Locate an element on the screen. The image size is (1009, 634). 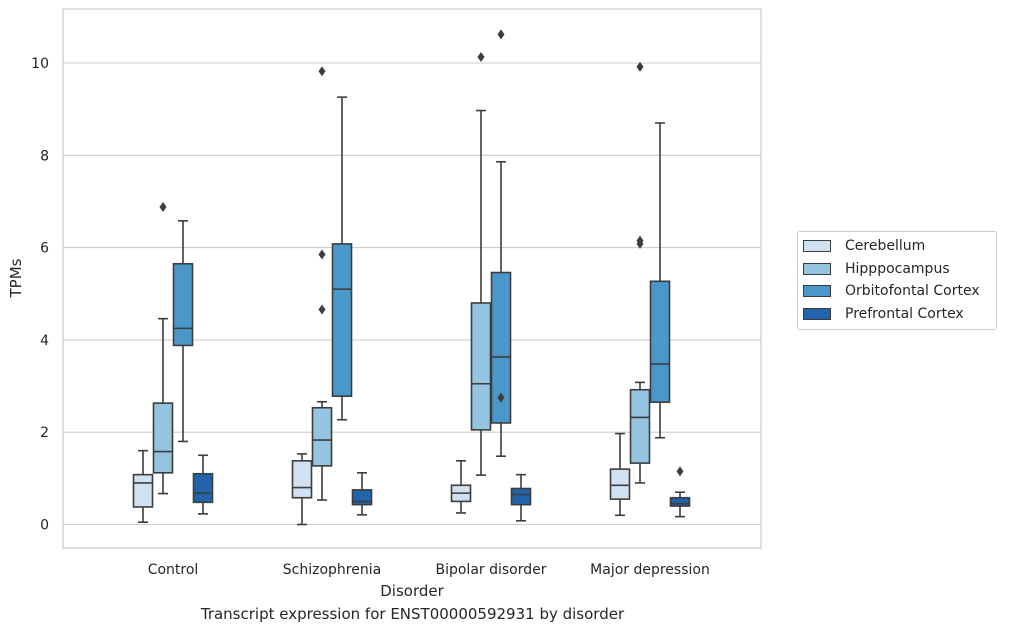
legend-item: Prefrontal Cortex is located at coordinates (897, 314).